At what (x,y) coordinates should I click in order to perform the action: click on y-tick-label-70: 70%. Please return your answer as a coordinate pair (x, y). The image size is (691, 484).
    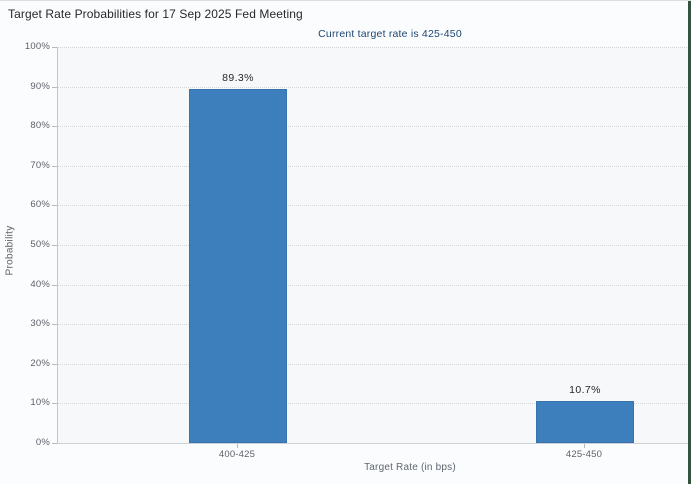
    Looking at the image, I should click on (40, 165).